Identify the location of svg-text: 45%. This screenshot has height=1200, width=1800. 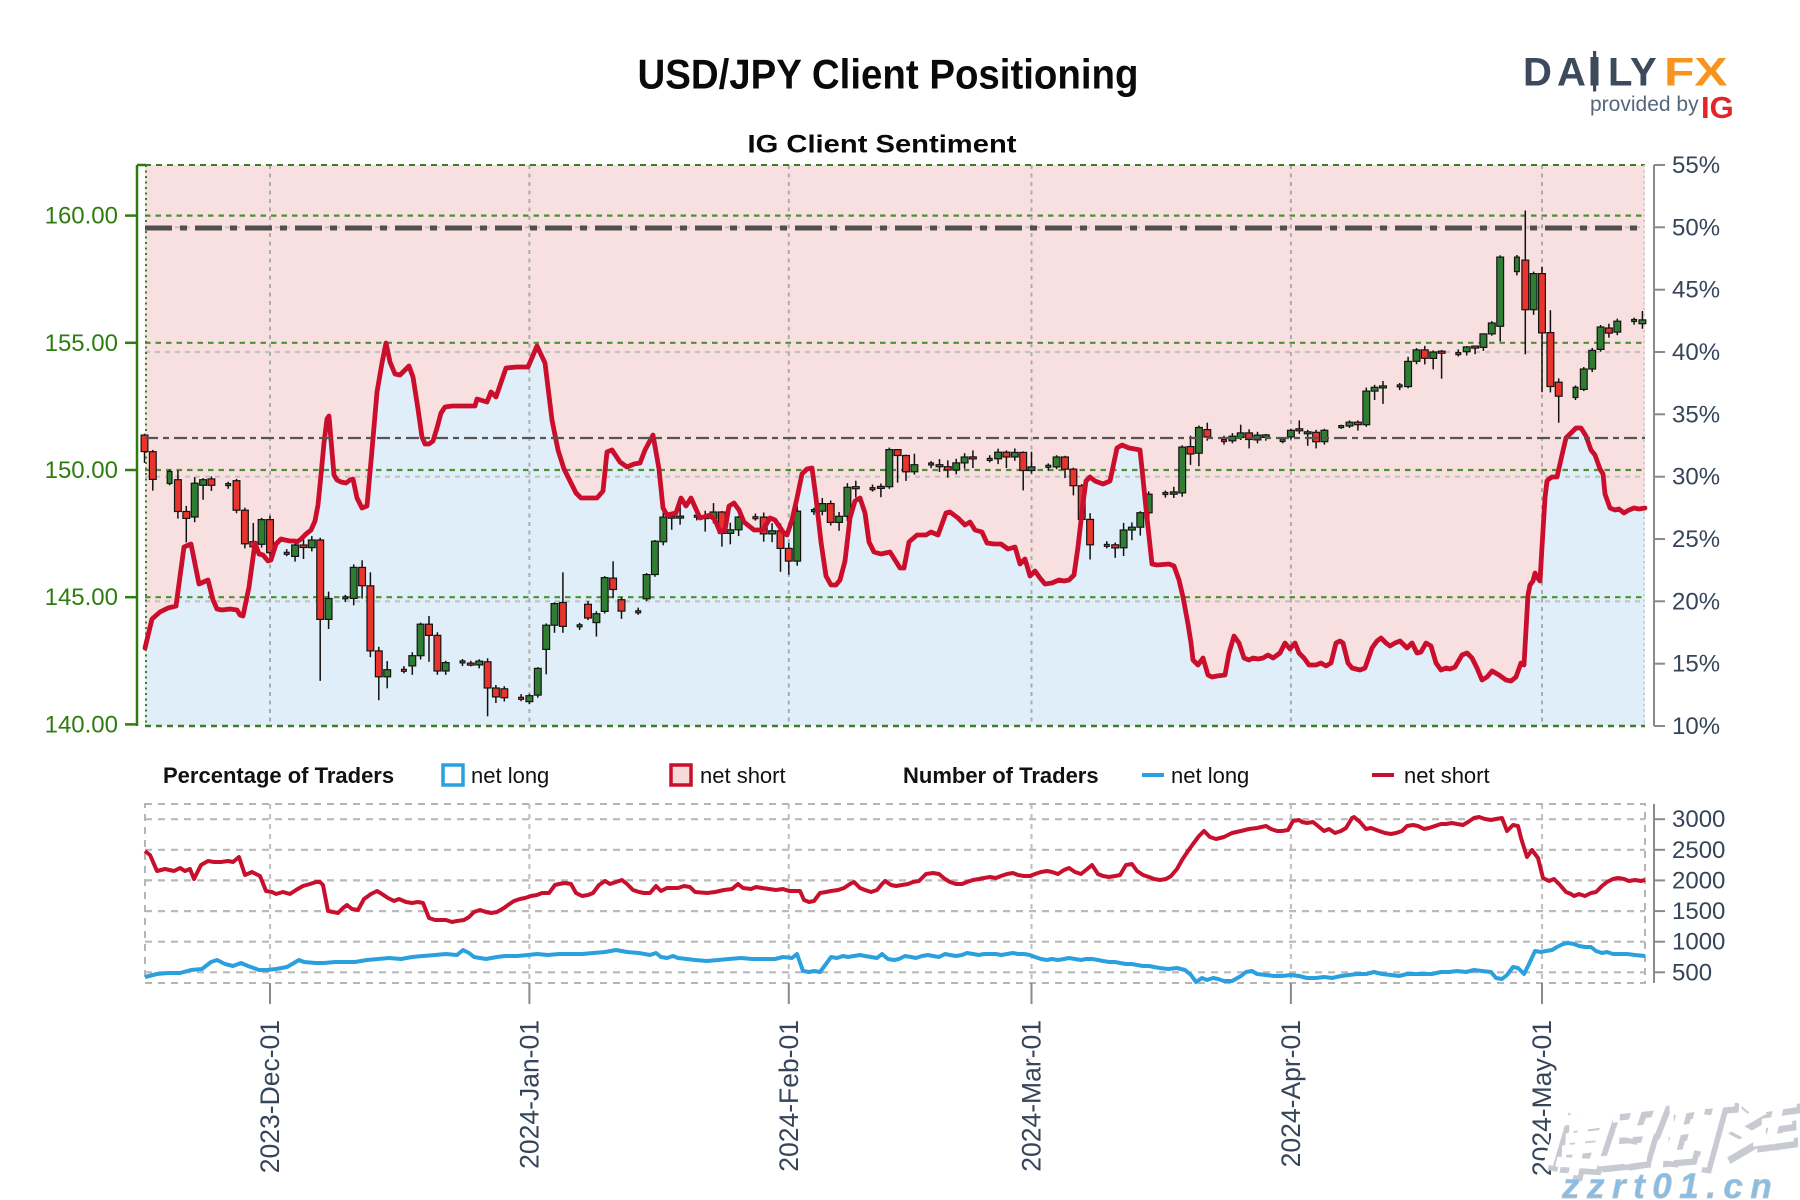
(1696, 290).